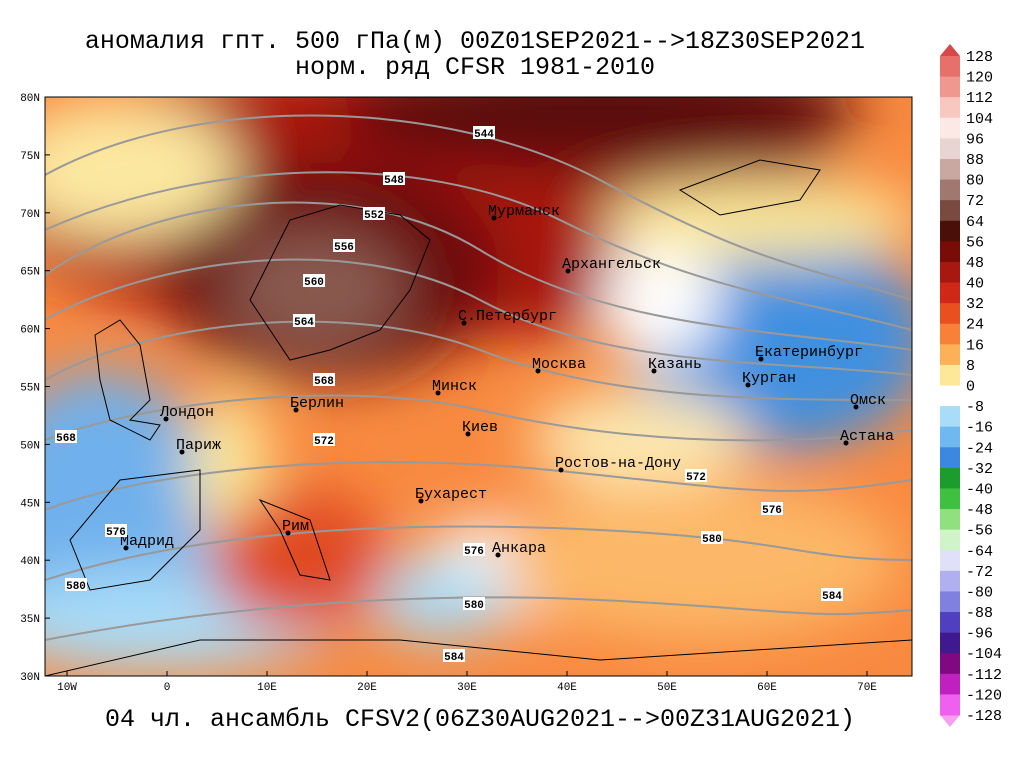  What do you see at coordinates (979, 510) in the screenshot?
I see `colorbar-label: -48` at bounding box center [979, 510].